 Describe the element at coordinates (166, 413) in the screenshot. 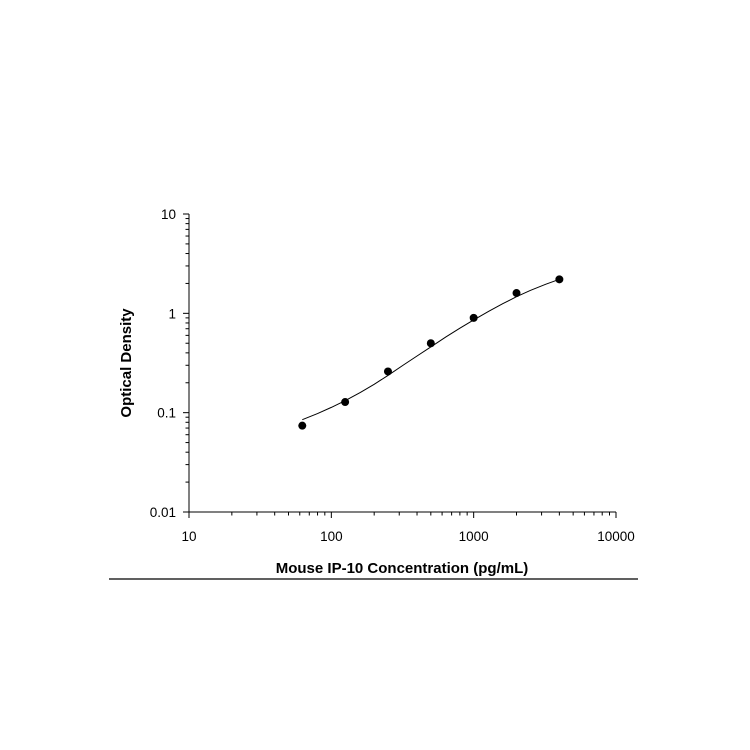

I see `y-tick-label: 0.1` at that location.